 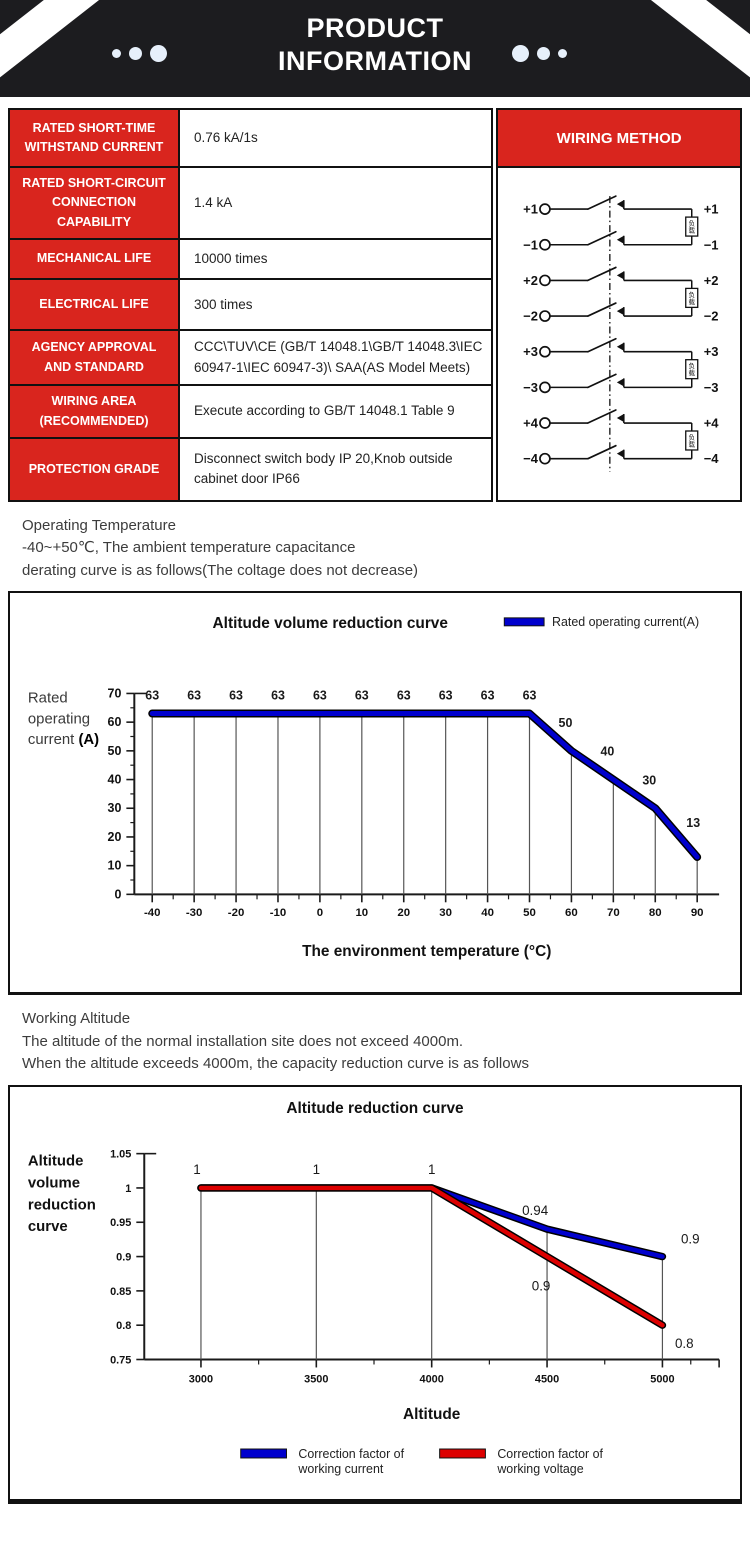 I want to click on spec-value: 300 times, so click(x=223, y=304).